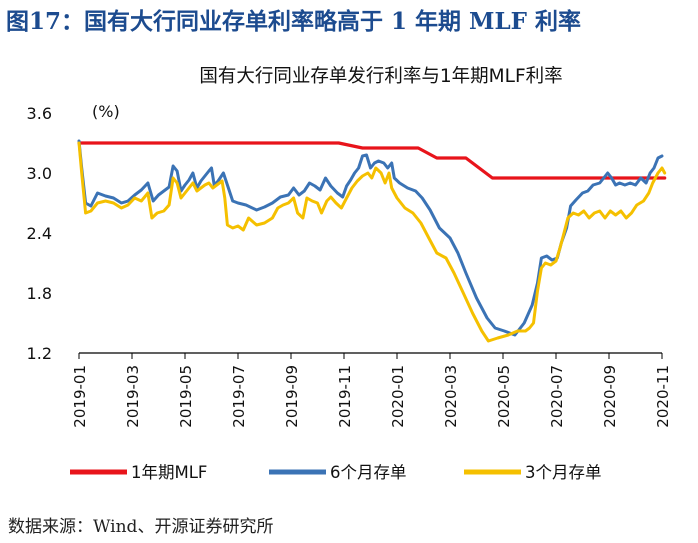  Describe the element at coordinates (504, 396) in the screenshot. I see `x-tick-label: 2020-05` at that location.